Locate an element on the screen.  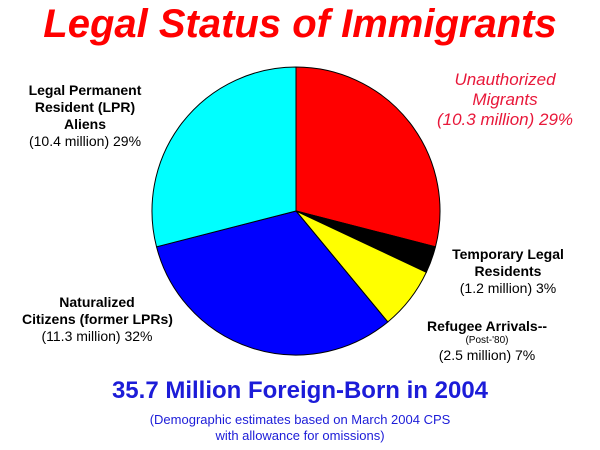
pie-slice-naturalized is located at coordinates (272, 283).